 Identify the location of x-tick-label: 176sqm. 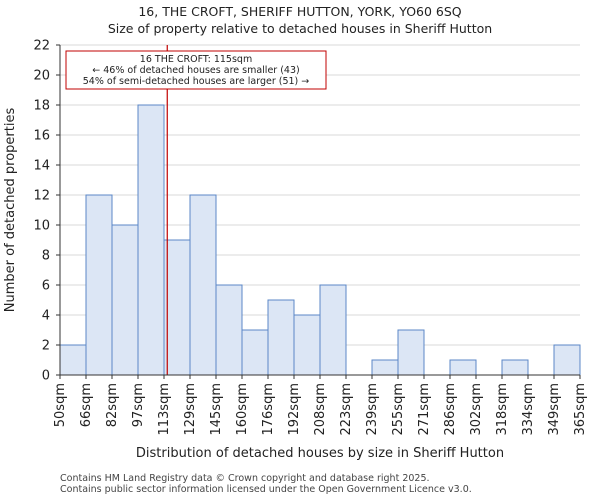
(268, 409).